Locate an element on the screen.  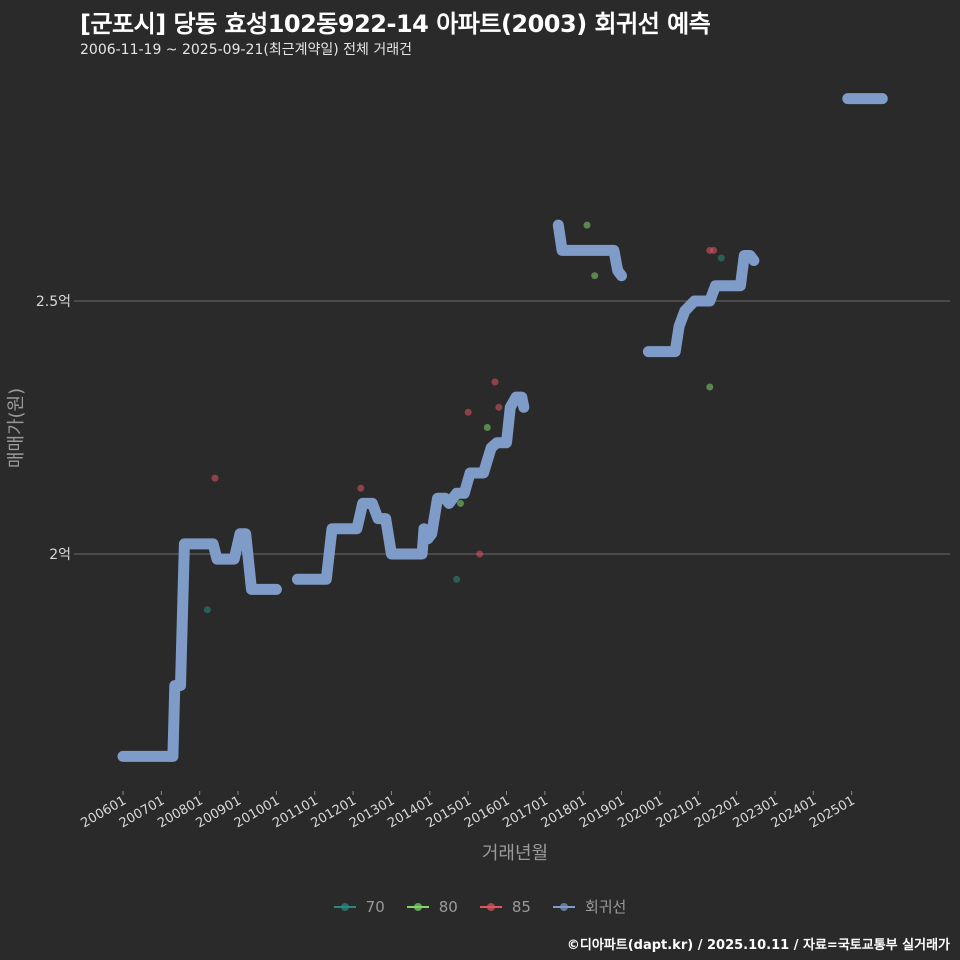
chart-title: [군포시] 당동 효성102동922-14 아파트(2003) 회귀선 예측 is located at coordinates (395, 24).